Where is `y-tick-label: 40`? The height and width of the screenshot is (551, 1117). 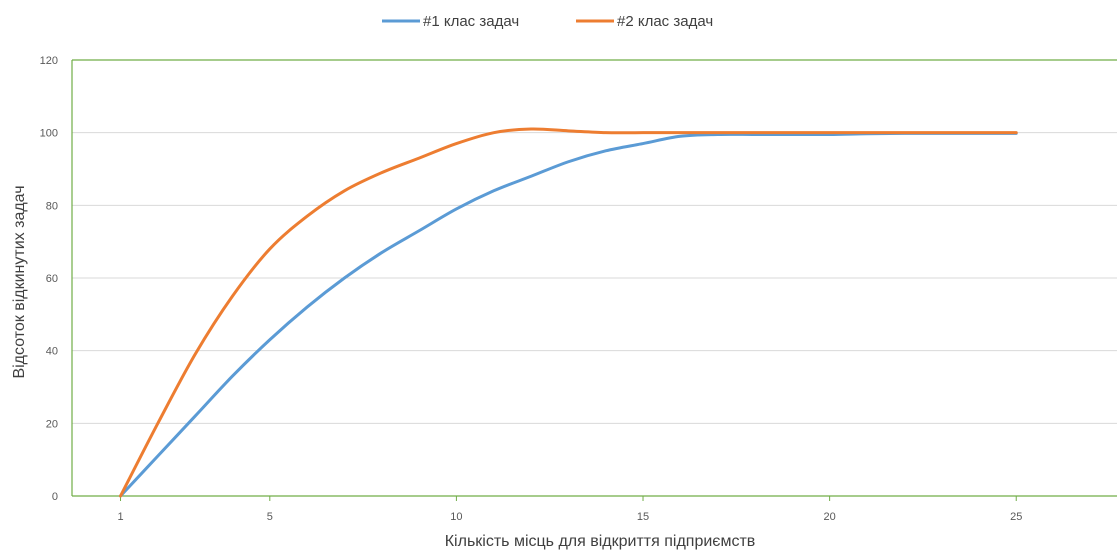
y-tick-label: 40 is located at coordinates (52, 352).